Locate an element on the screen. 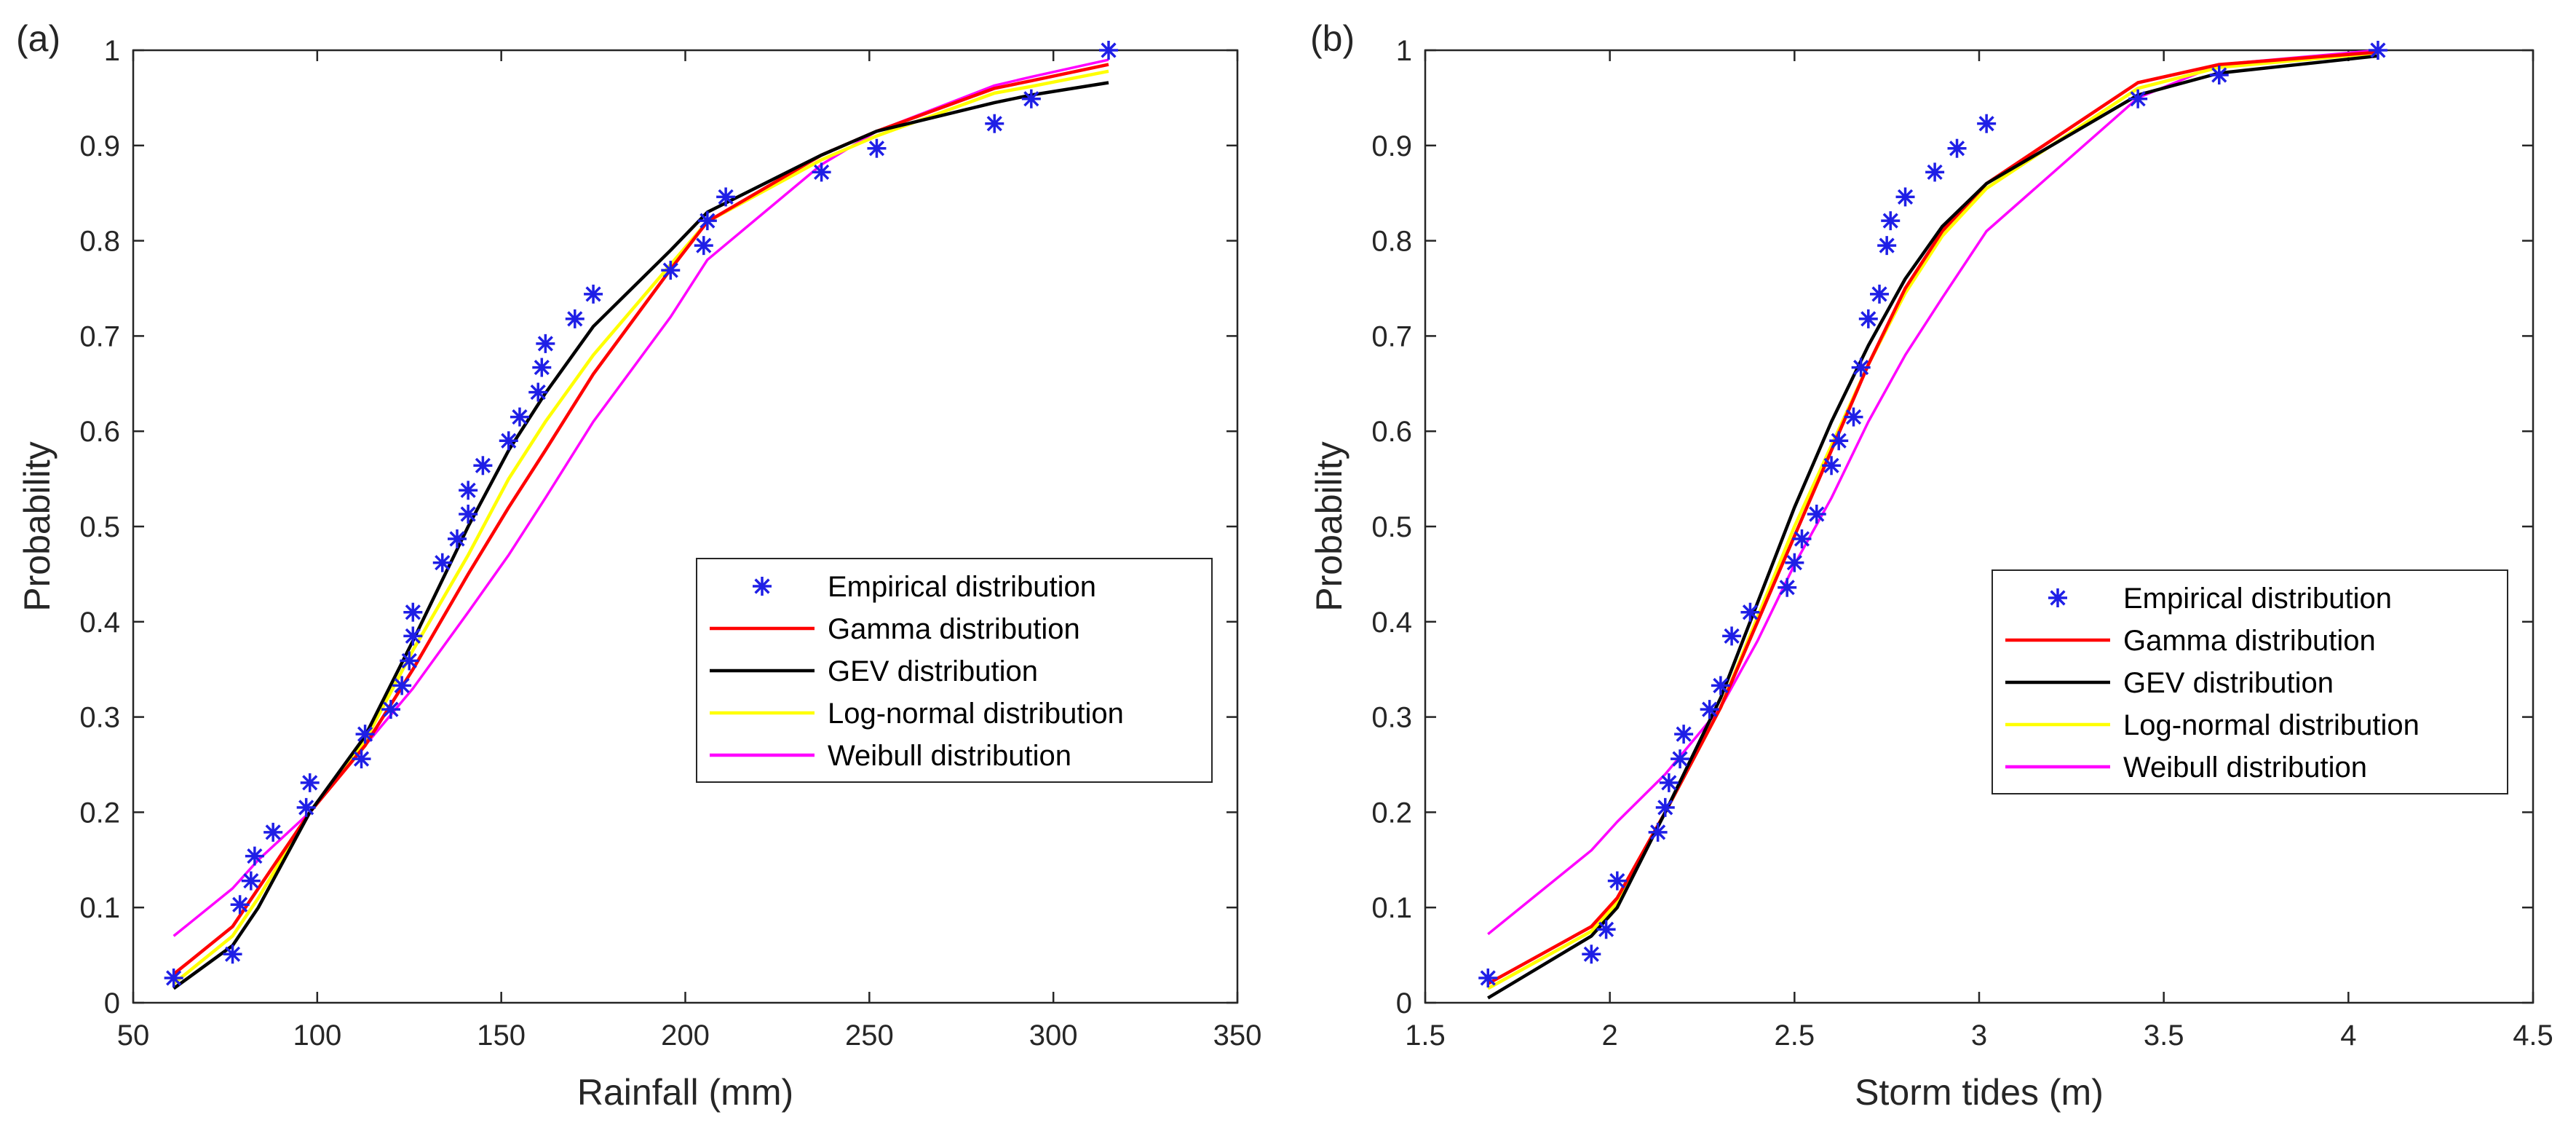 The height and width of the screenshot is (1128, 2576). y-tick-label: 0 is located at coordinates (112, 1003).